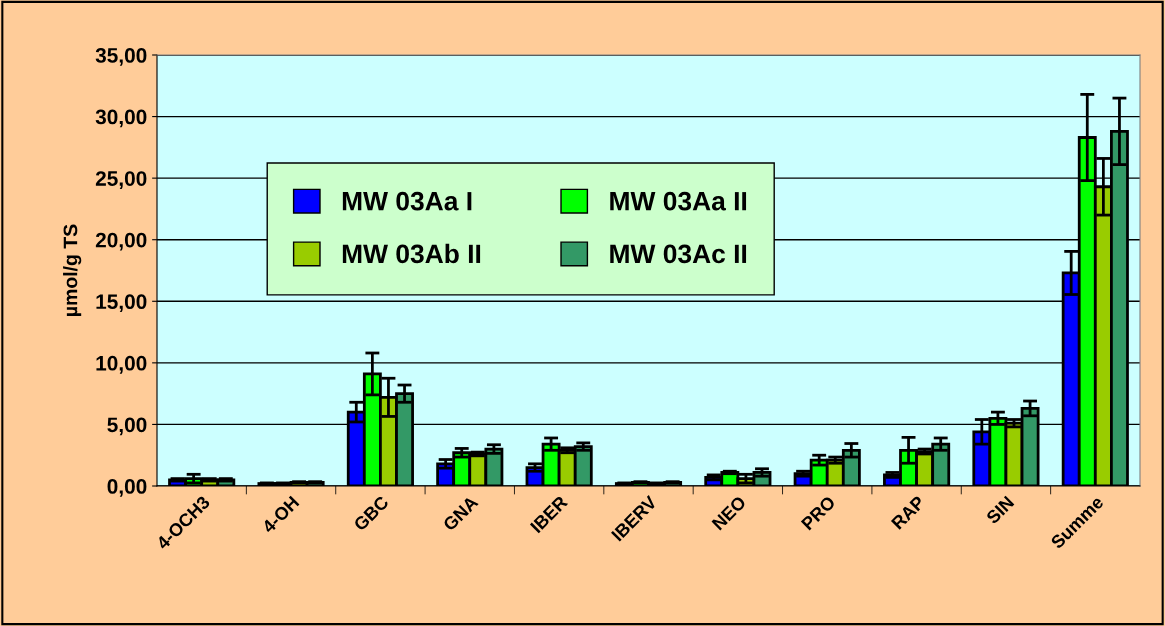  What do you see at coordinates (121, 57) in the screenshot?
I see `y-tick-label: 35,00` at bounding box center [121, 57].